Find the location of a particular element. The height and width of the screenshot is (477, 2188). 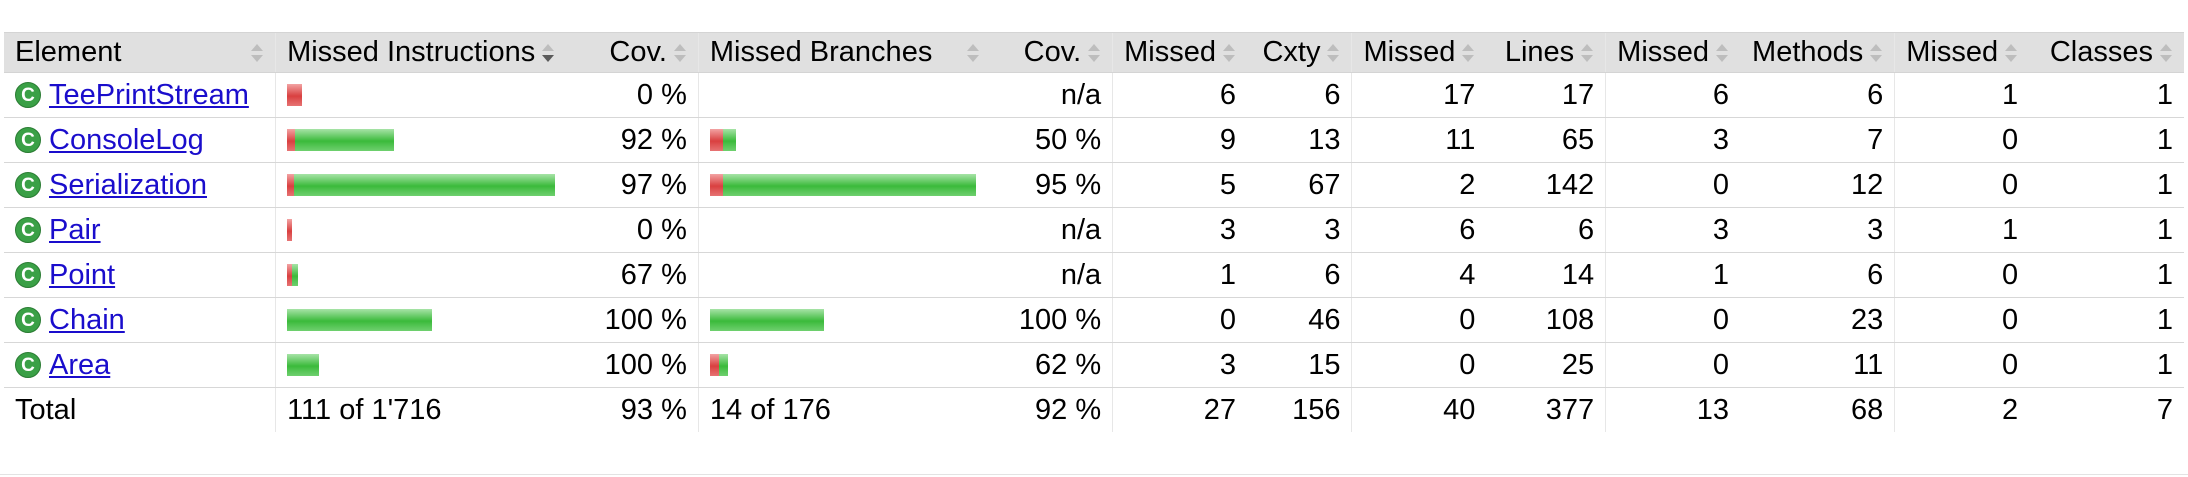

element-link: ConsoleLog is located at coordinates (126, 139).